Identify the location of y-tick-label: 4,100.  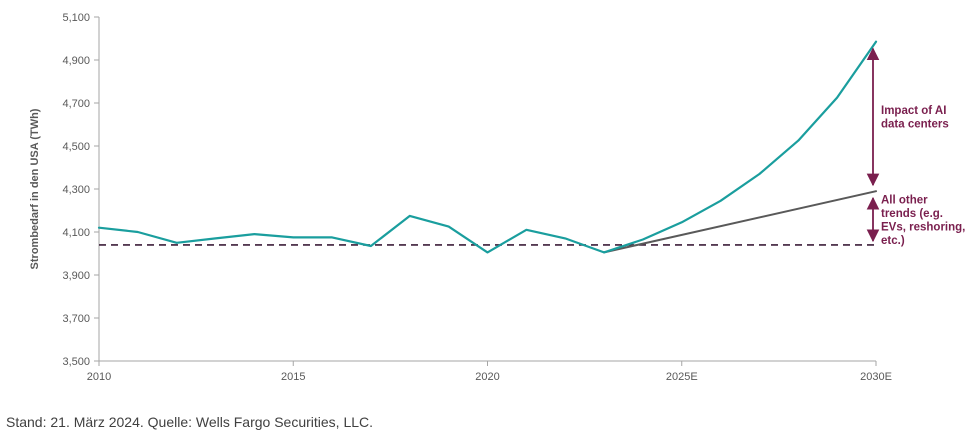
(76, 233).